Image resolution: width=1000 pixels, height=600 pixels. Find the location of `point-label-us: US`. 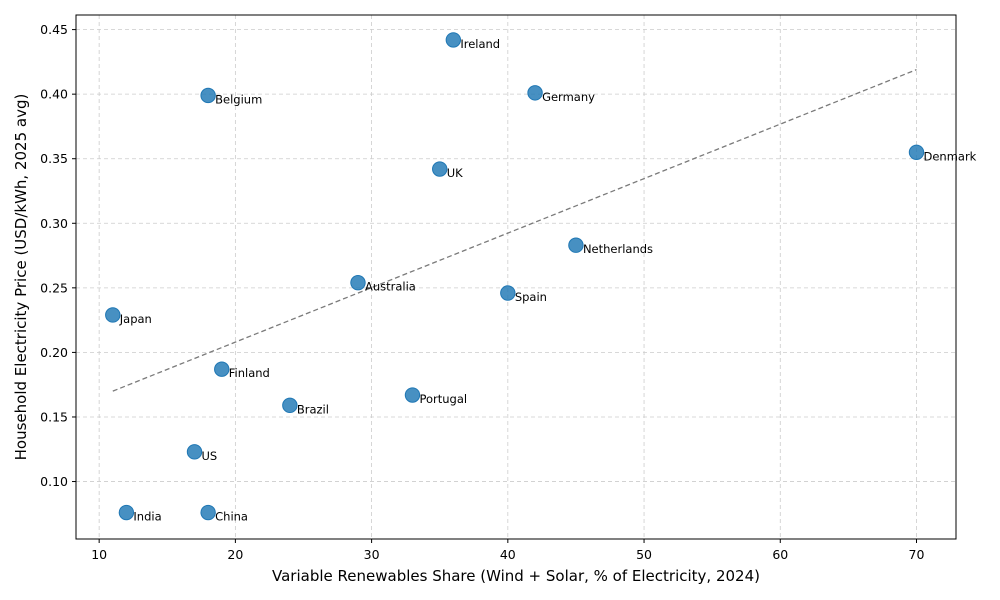

point-label-us: US is located at coordinates (210, 456).